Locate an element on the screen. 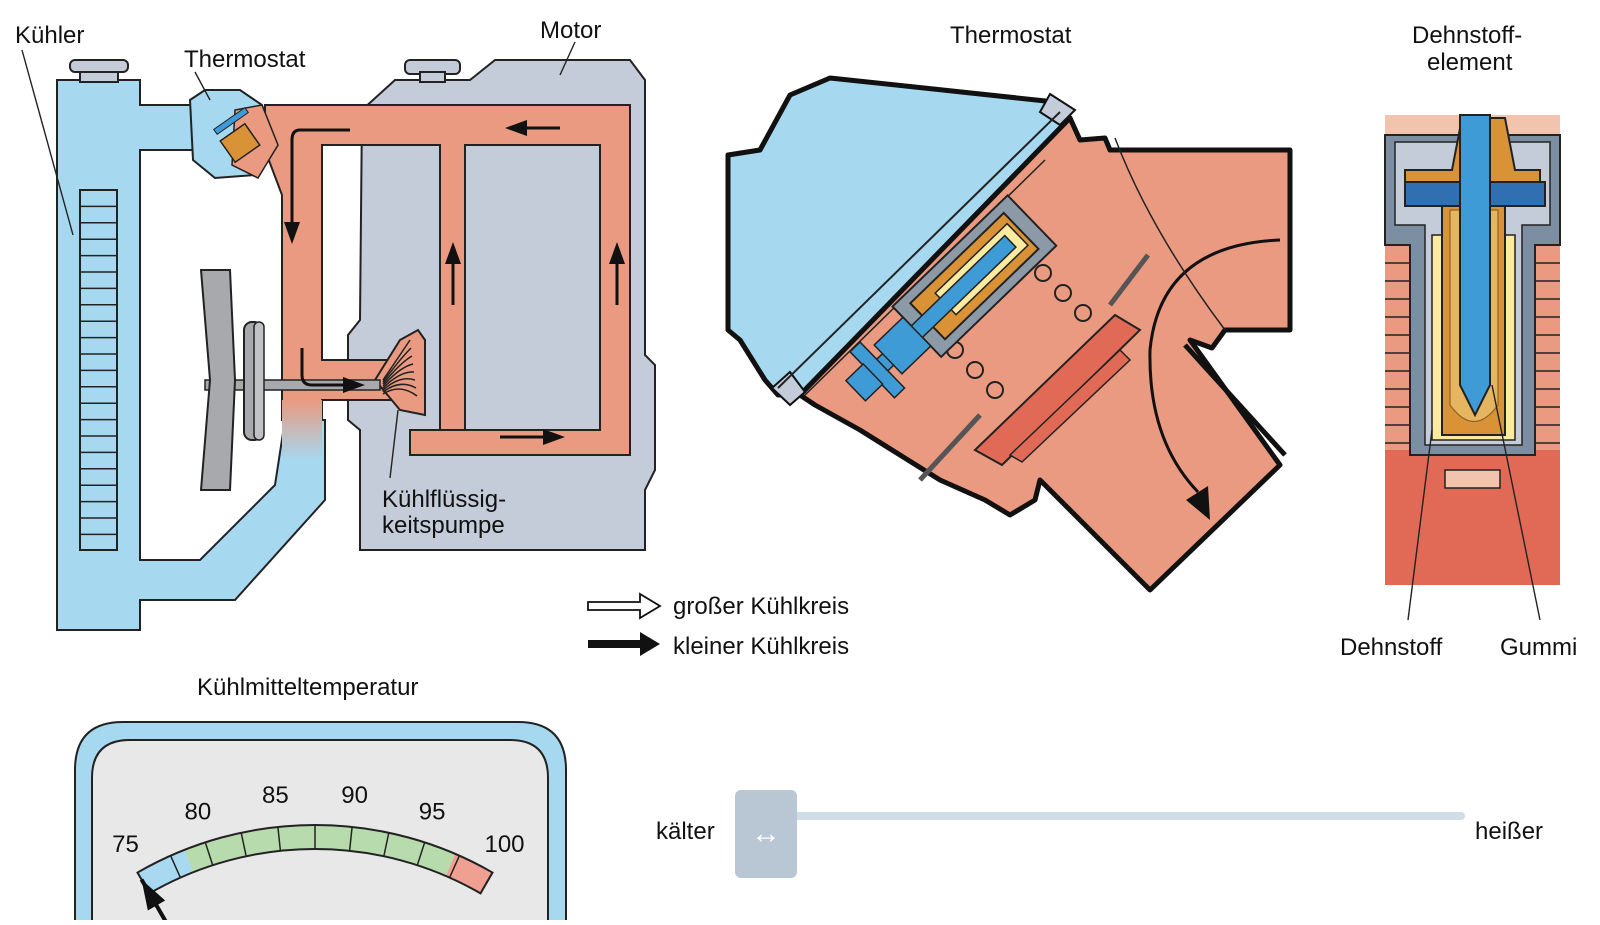  label-wax: Dehnstoff is located at coordinates (1391, 647).